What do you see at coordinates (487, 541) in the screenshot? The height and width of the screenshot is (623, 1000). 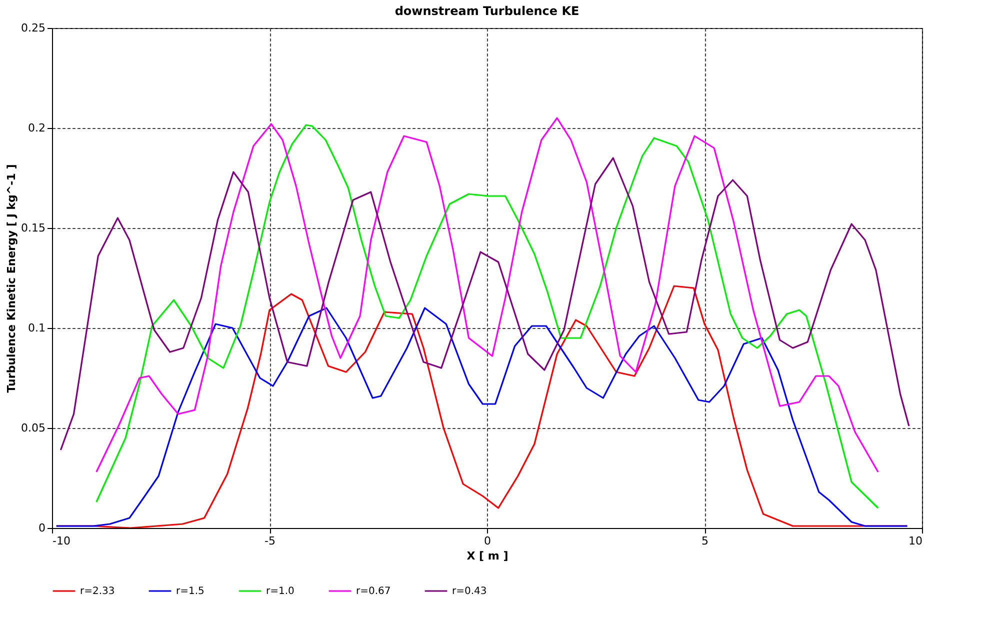 I see `x-tick-label: 0` at bounding box center [487, 541].